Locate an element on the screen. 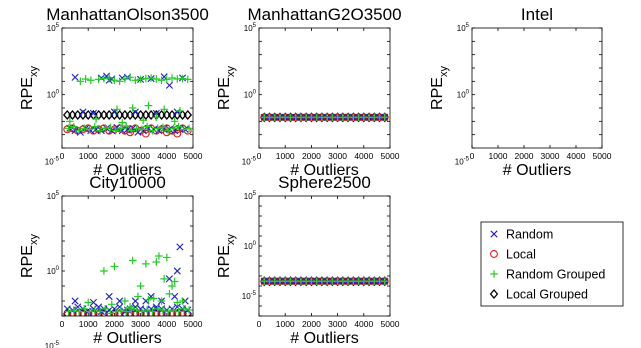 The width and height of the screenshot is (641, 348). x-tick-label: 0 is located at coordinates (62, 324).